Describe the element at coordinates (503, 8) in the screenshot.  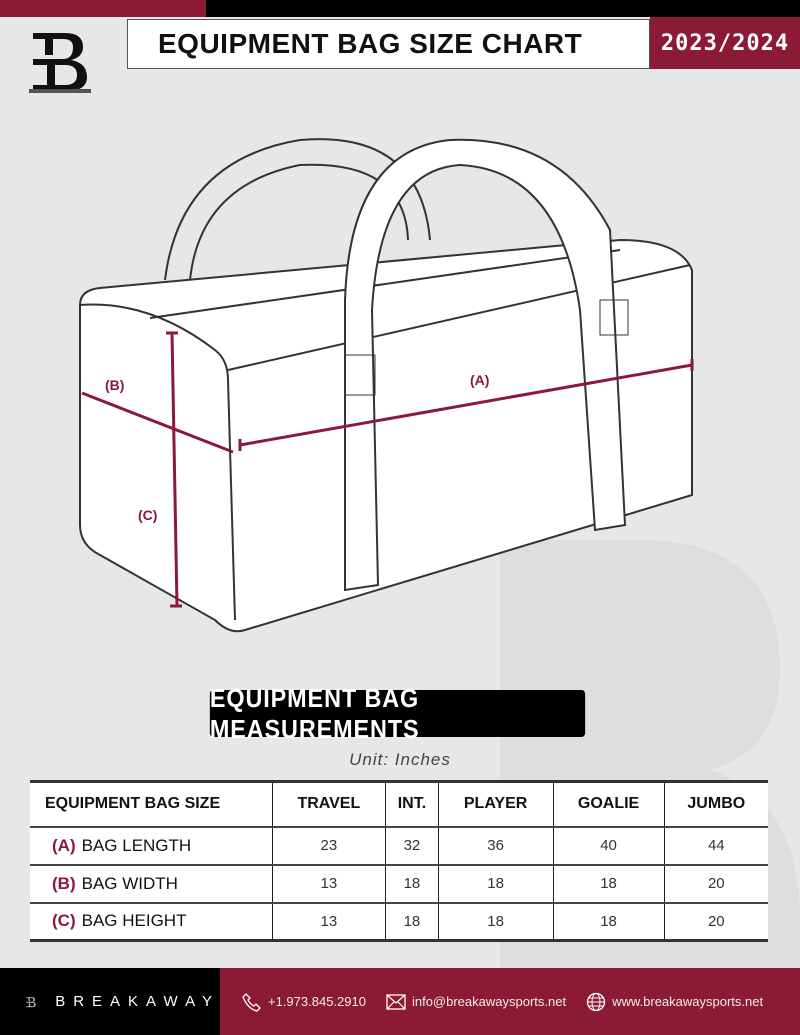
I see `top-bar` at that location.